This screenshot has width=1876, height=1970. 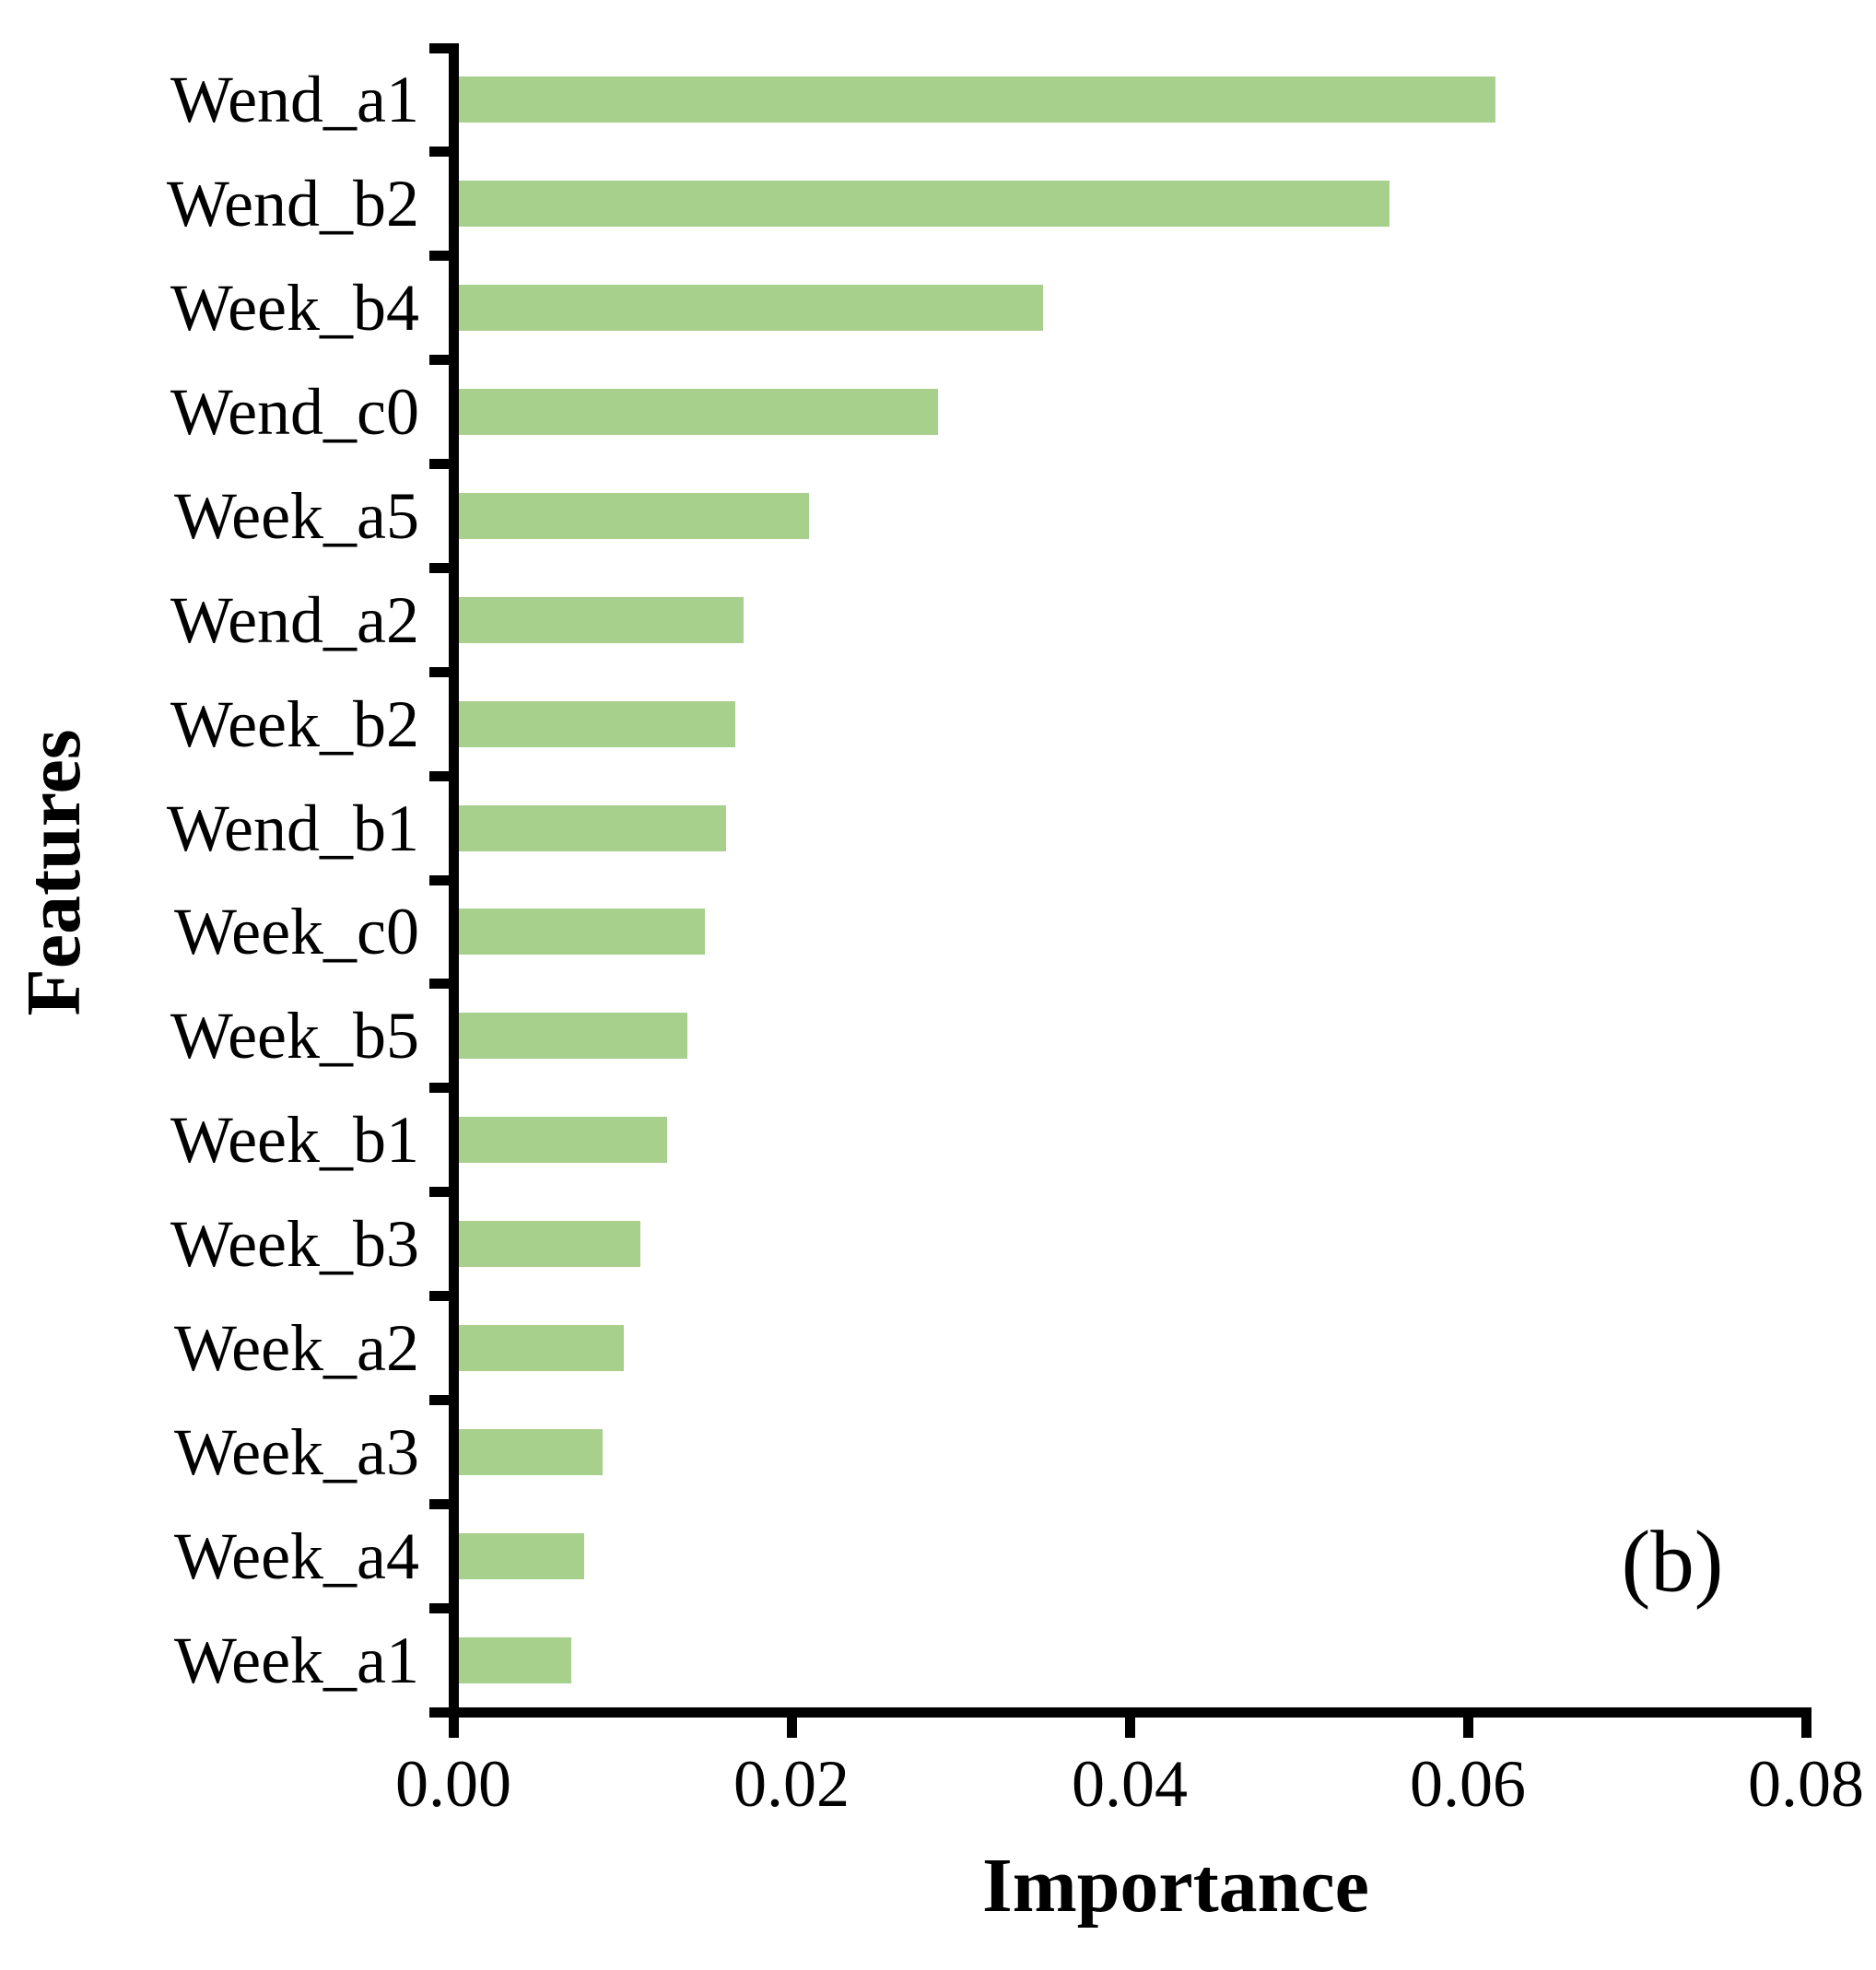 What do you see at coordinates (294, 100) in the screenshot?
I see `y-tick-label: Wend_a1` at bounding box center [294, 100].